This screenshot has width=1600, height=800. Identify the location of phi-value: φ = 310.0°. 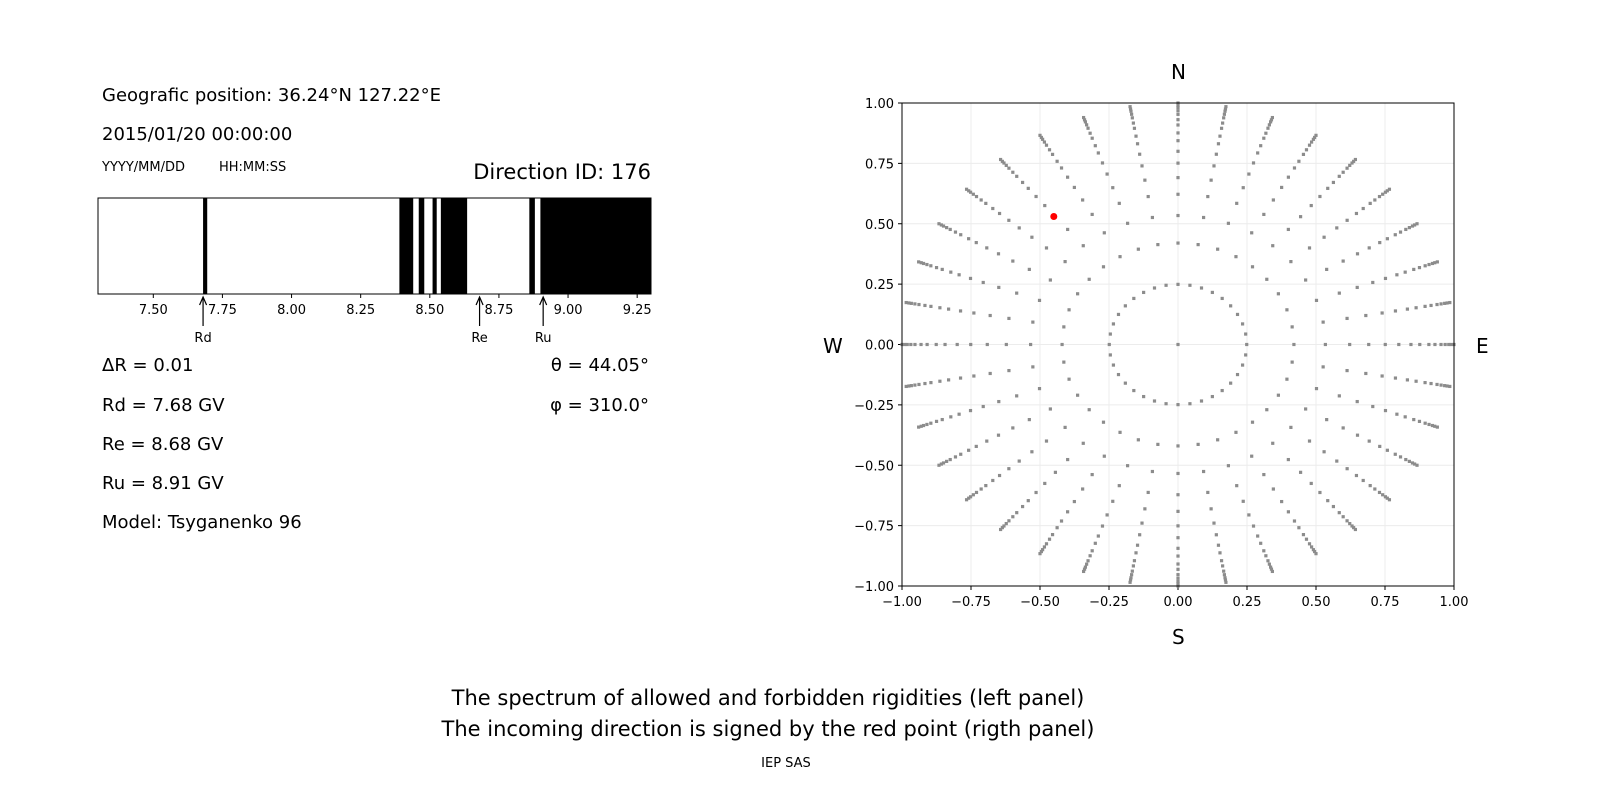
(599, 405).